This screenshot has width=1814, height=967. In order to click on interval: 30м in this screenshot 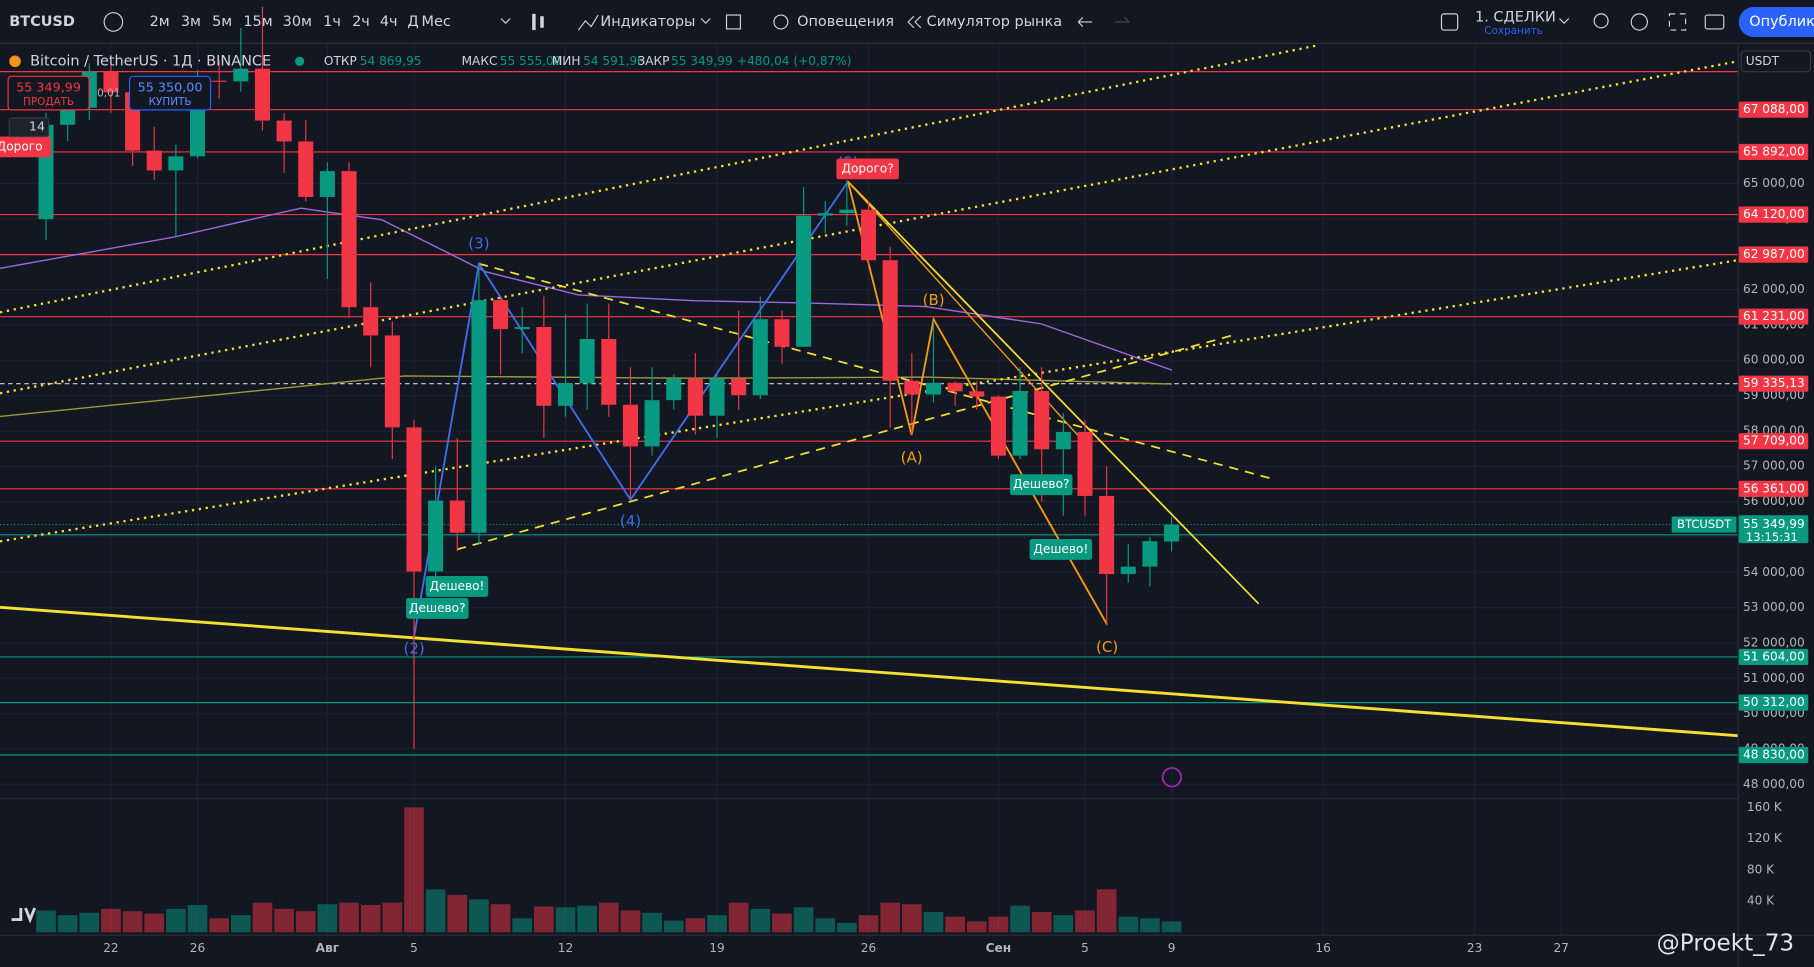, I will do `click(297, 22)`.